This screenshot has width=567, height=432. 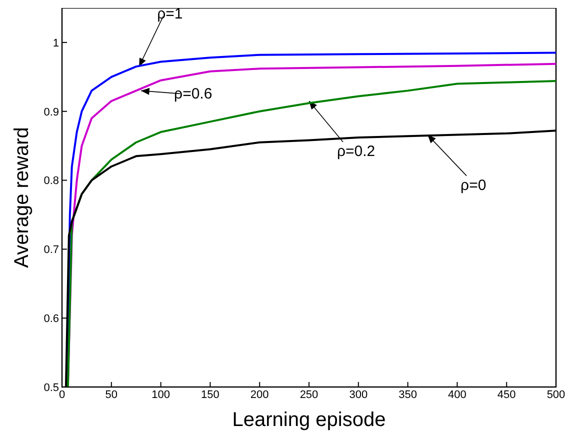 What do you see at coordinates (51, 388) in the screenshot?
I see `y-tick-label: 0.5` at bounding box center [51, 388].